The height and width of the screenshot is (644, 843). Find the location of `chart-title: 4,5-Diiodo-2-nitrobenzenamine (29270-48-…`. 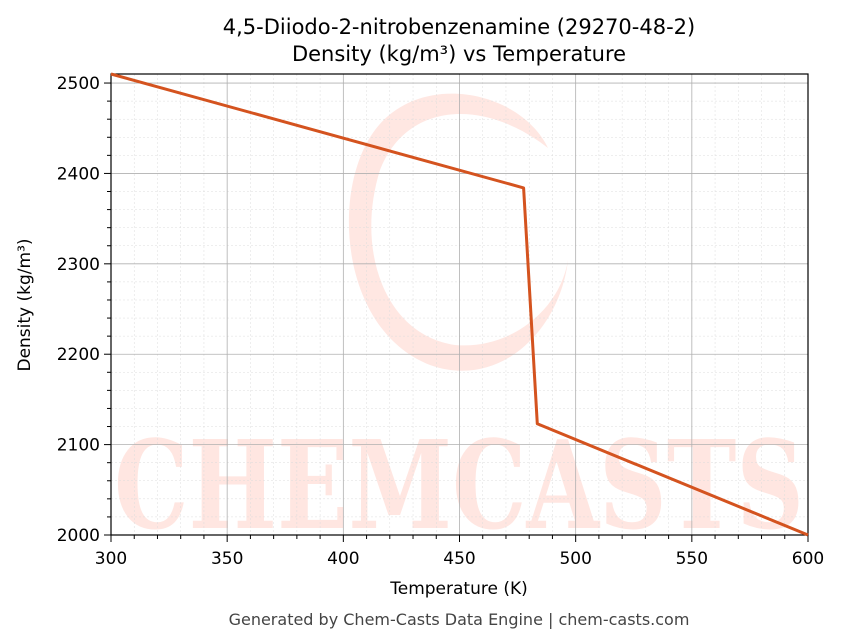

chart-title: 4,5-Diiodo-2-nitrobenzenamine (29270-48-… is located at coordinates (459, 27).